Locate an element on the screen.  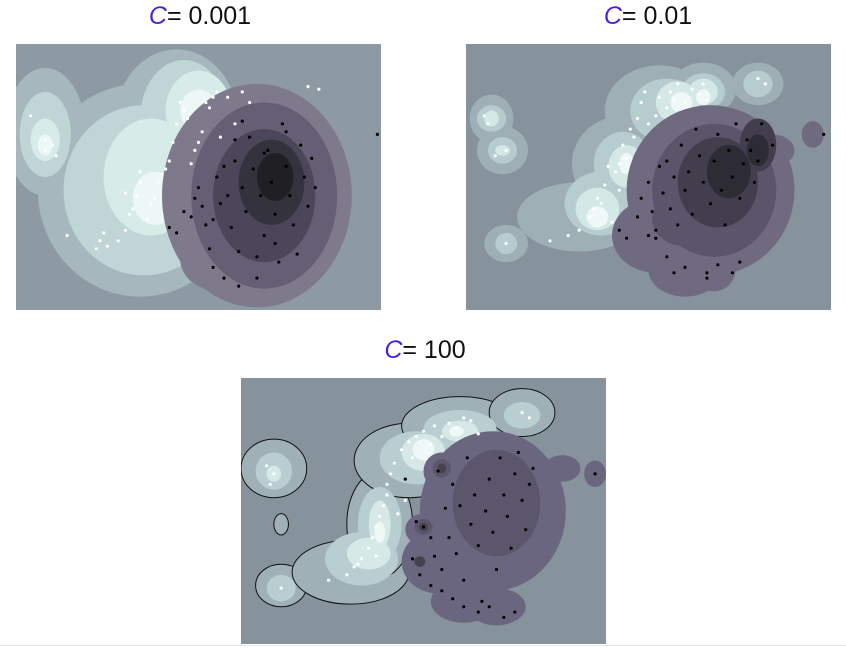
title-value: = 0.001 is located at coordinates (209, 16).